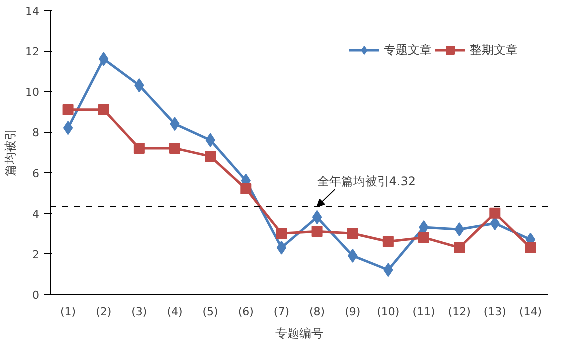 The height and width of the screenshot is (343, 563). Describe the element at coordinates (33, 11) in the screenshot. I see `y-tick-label: 14` at that location.